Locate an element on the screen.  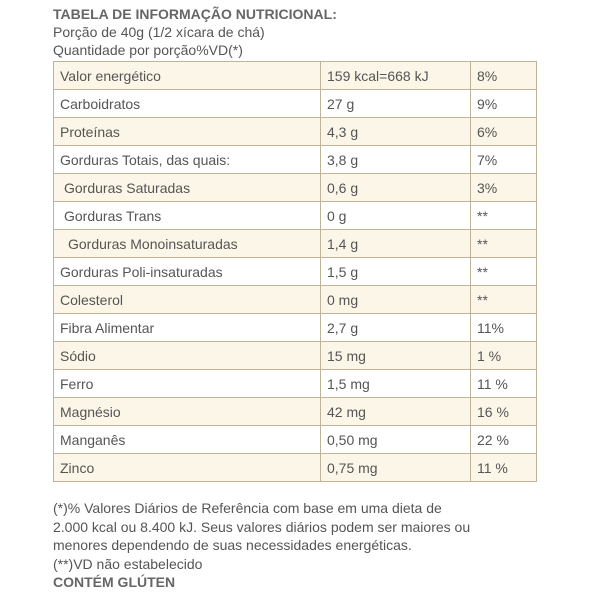
daily-value: 3% is located at coordinates (503, 187).